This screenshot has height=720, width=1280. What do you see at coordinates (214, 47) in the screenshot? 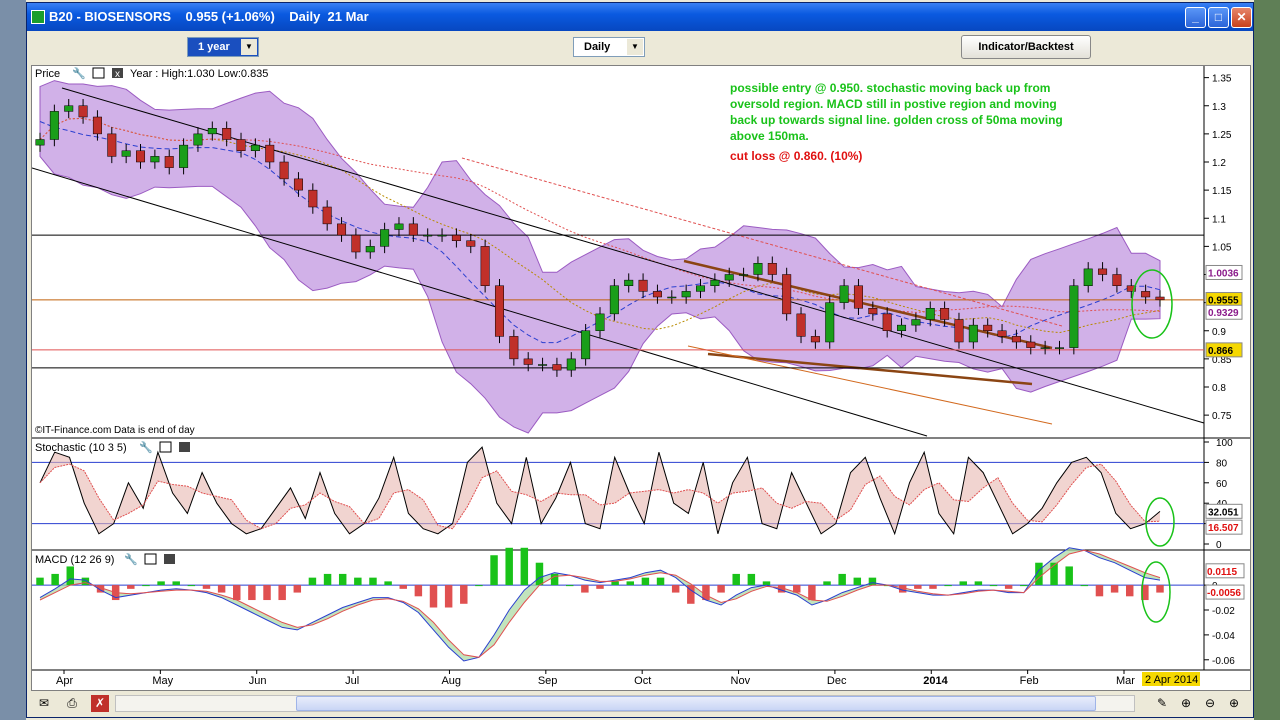
I see `range-select-value: 1 year` at bounding box center [214, 47].